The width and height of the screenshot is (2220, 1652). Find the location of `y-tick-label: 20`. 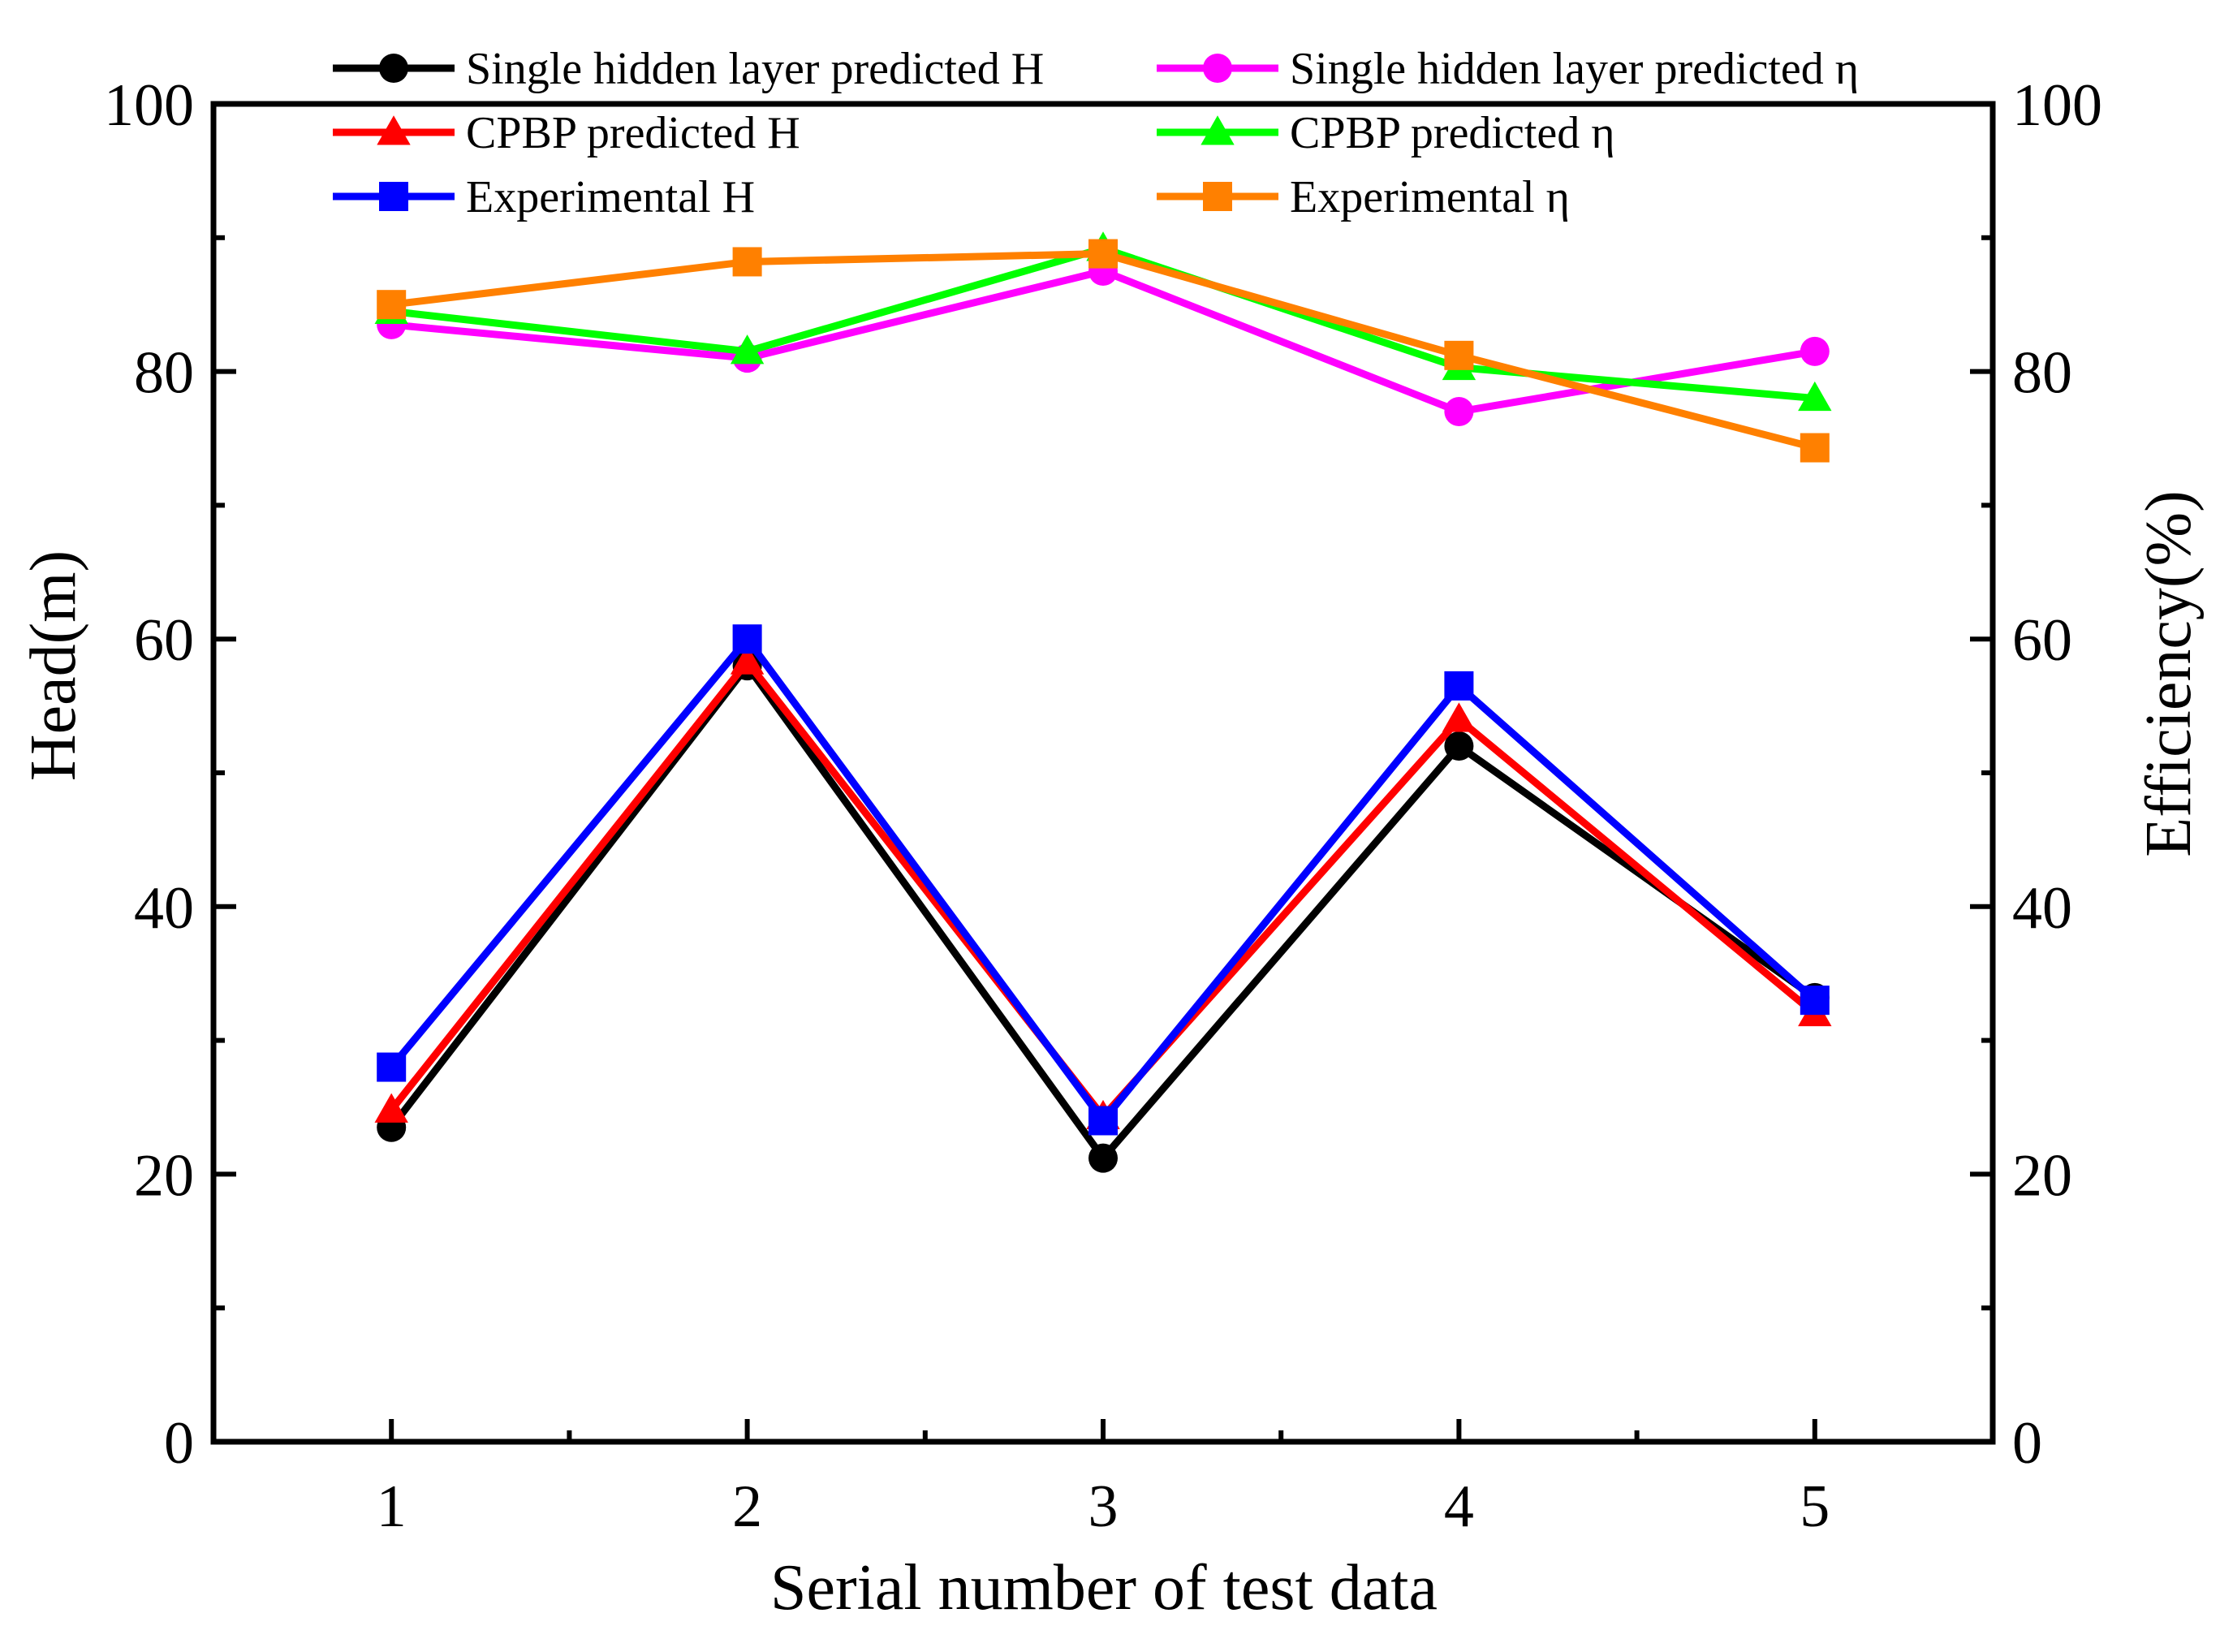

y-tick-label: 20 is located at coordinates (164, 1175).